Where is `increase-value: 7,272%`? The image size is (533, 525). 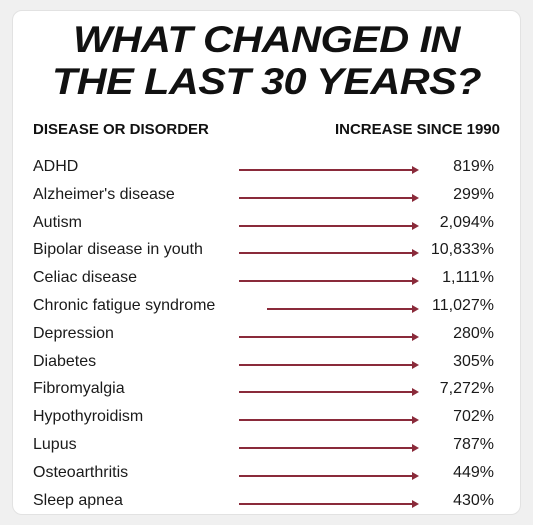 increase-value: 7,272% is located at coordinates (466, 389).